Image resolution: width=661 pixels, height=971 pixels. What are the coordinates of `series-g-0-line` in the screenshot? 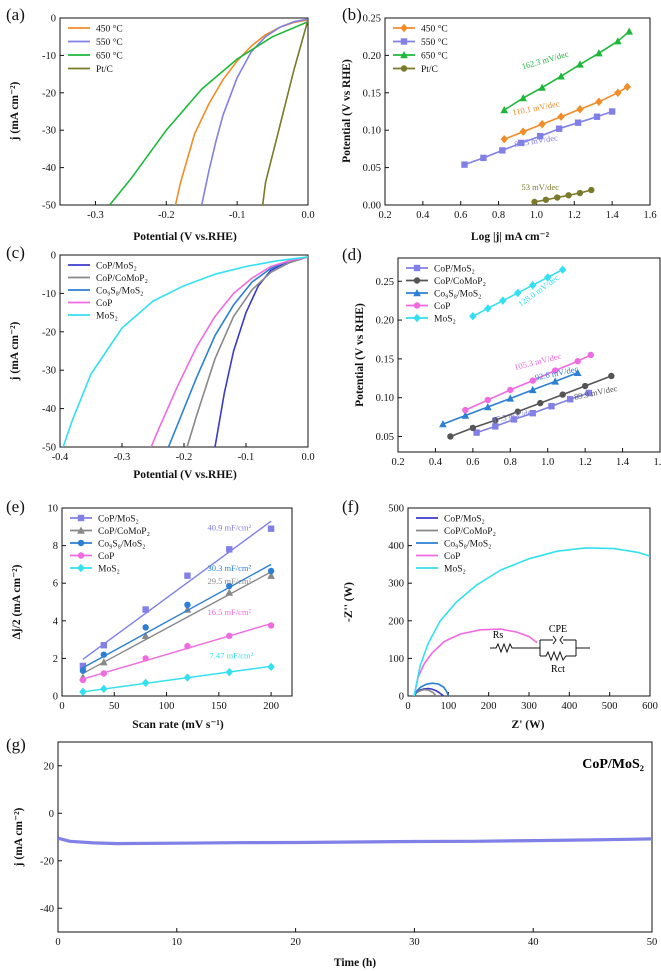 It's located at (355, 841).